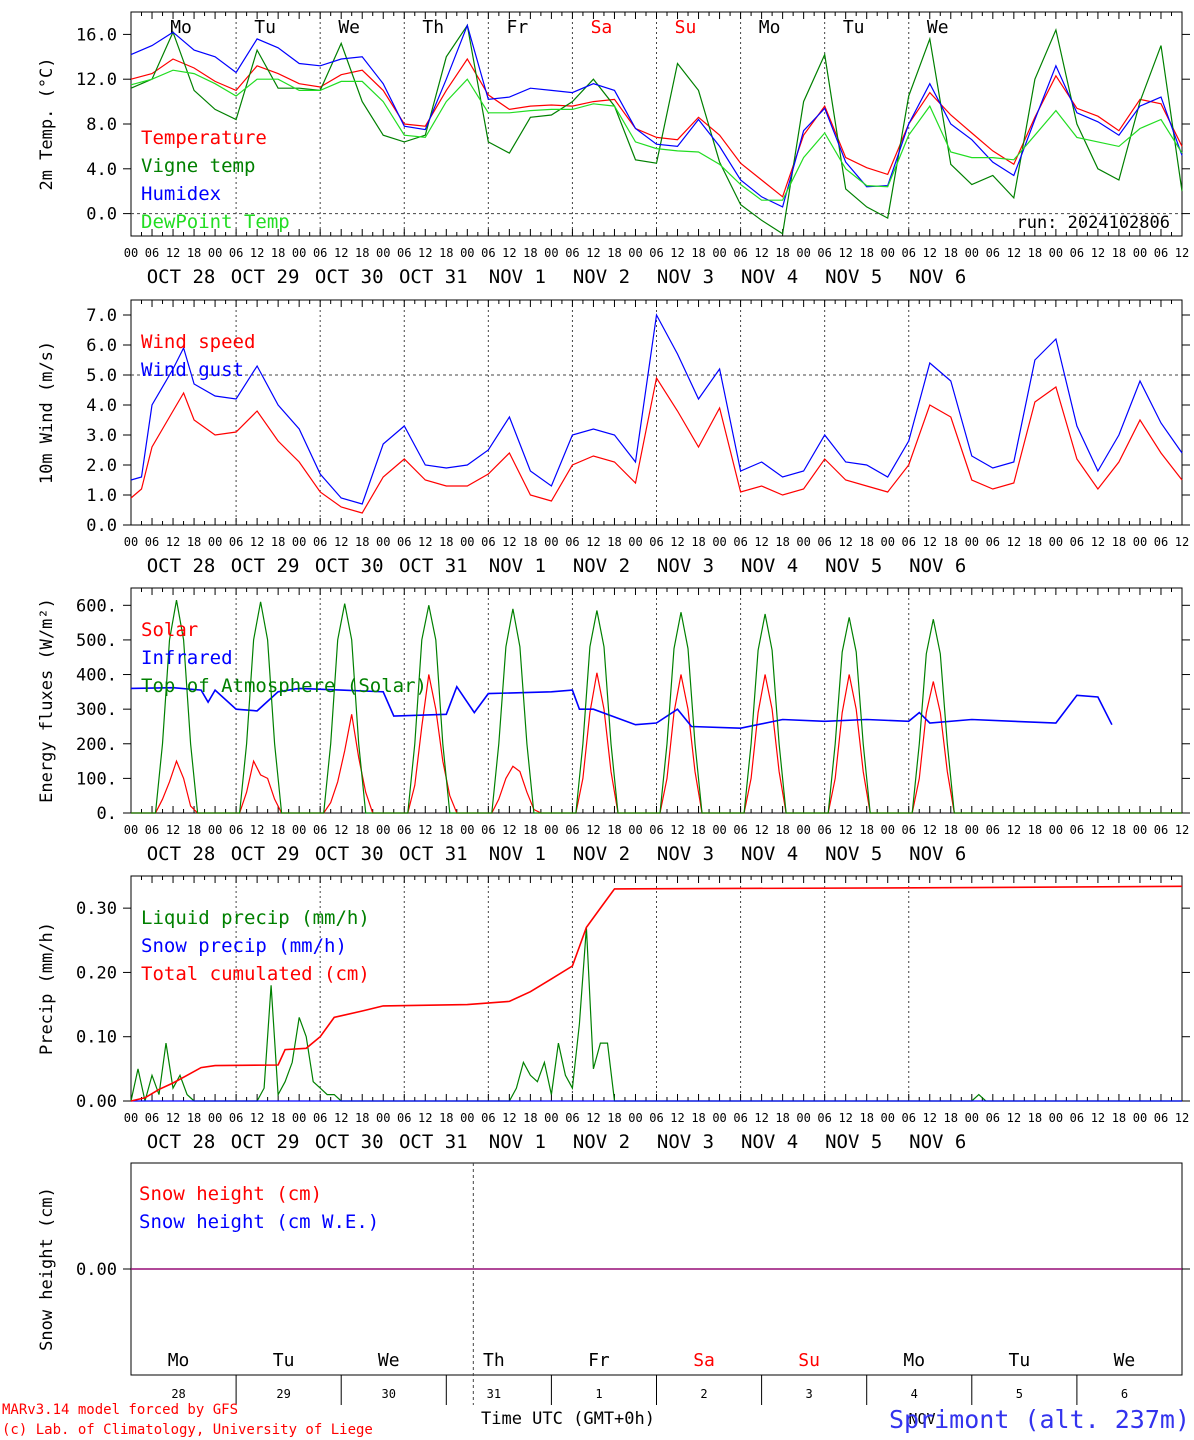  I want to click on day-number: 6, so click(1124, 1394).